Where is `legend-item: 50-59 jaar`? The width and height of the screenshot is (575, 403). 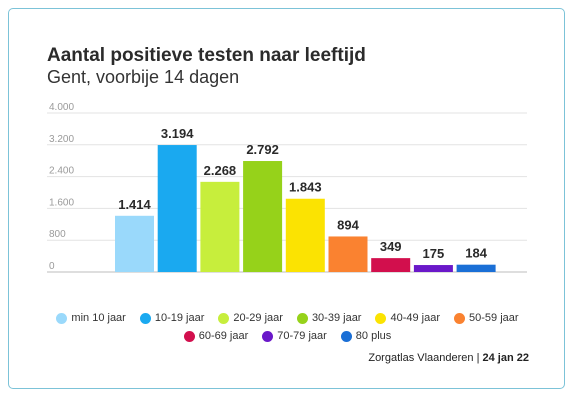
legend-item: 50-59 jaar is located at coordinates (486, 318).